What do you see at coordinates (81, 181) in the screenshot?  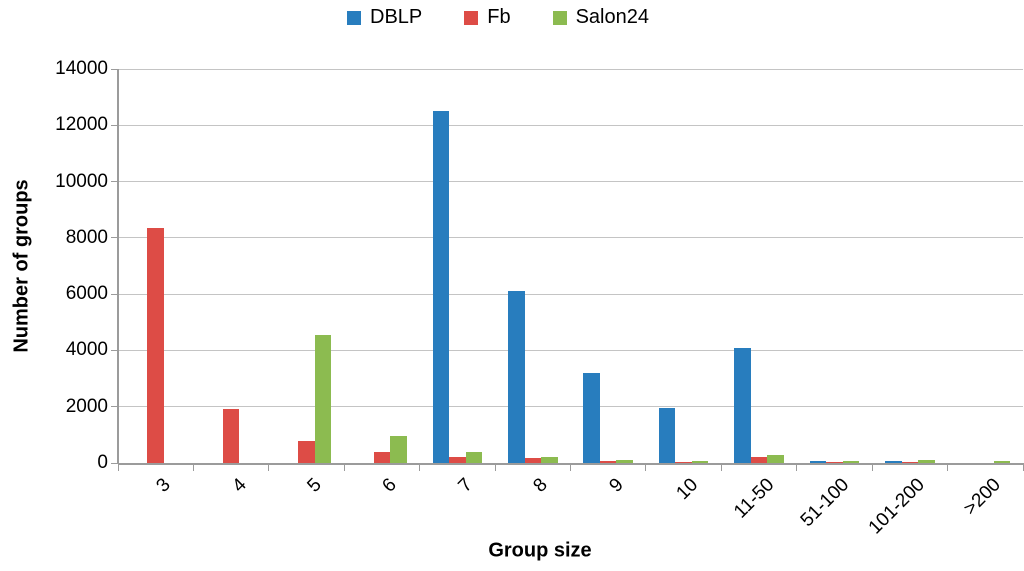 I see `y-tick-label-10000: 10000` at bounding box center [81, 181].